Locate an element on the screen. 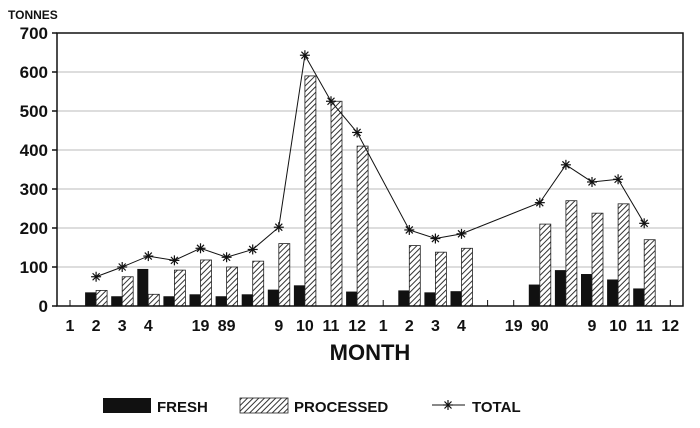 The image size is (700, 428). legend-star-marker is located at coordinates (448, 405).